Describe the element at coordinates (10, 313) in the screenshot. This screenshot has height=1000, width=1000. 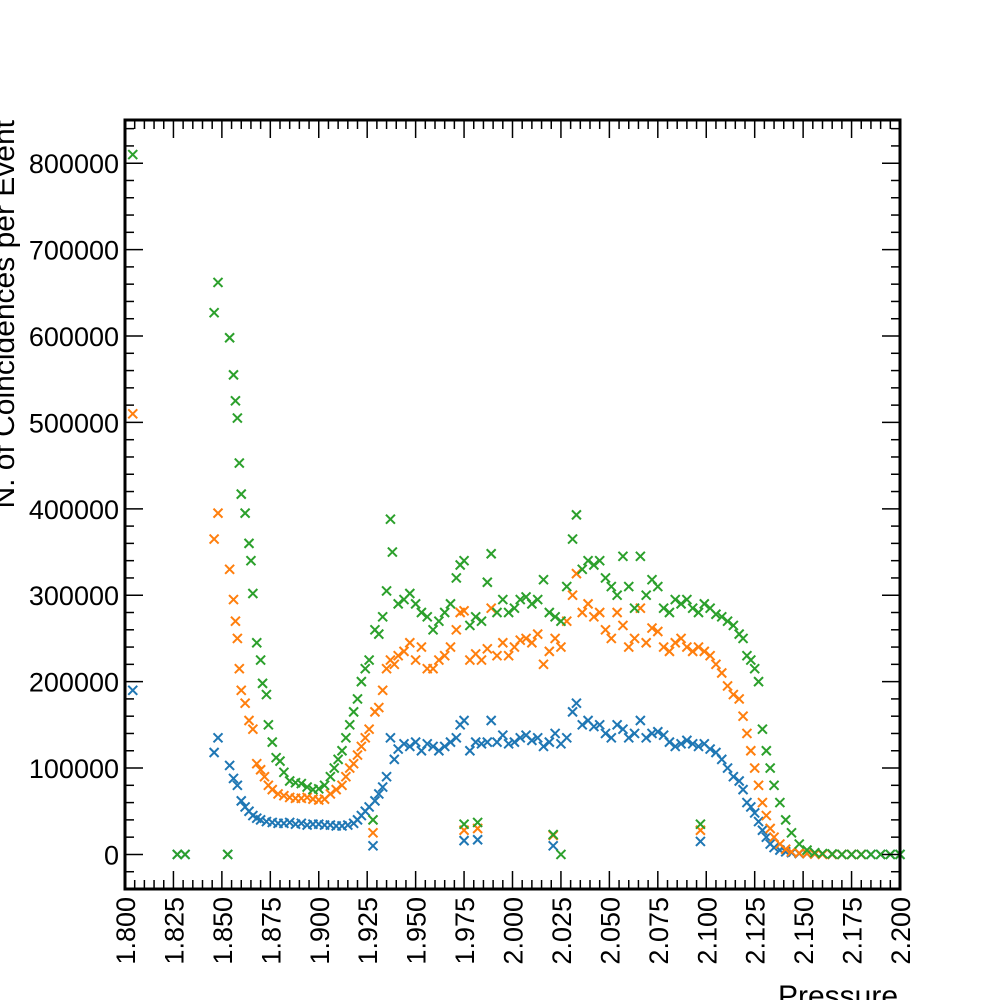
I see `y-axis-label: N. of Coincidences per Event` at that location.